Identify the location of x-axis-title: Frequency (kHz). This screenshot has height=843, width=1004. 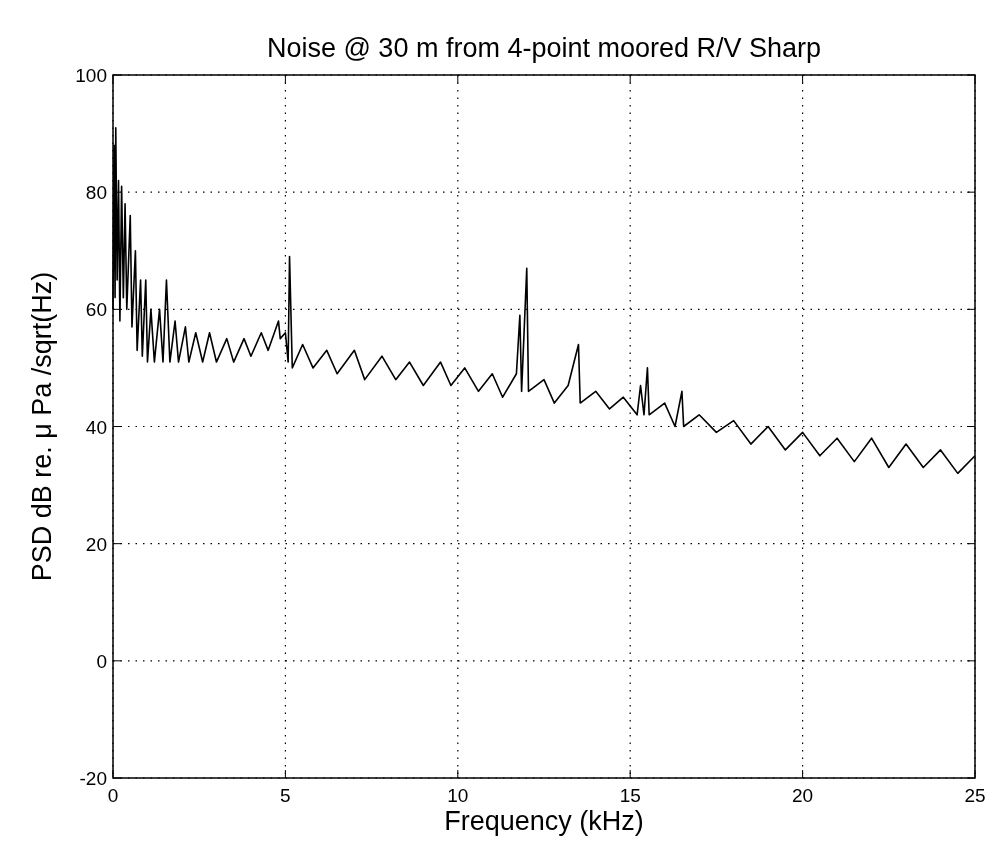
(544, 821).